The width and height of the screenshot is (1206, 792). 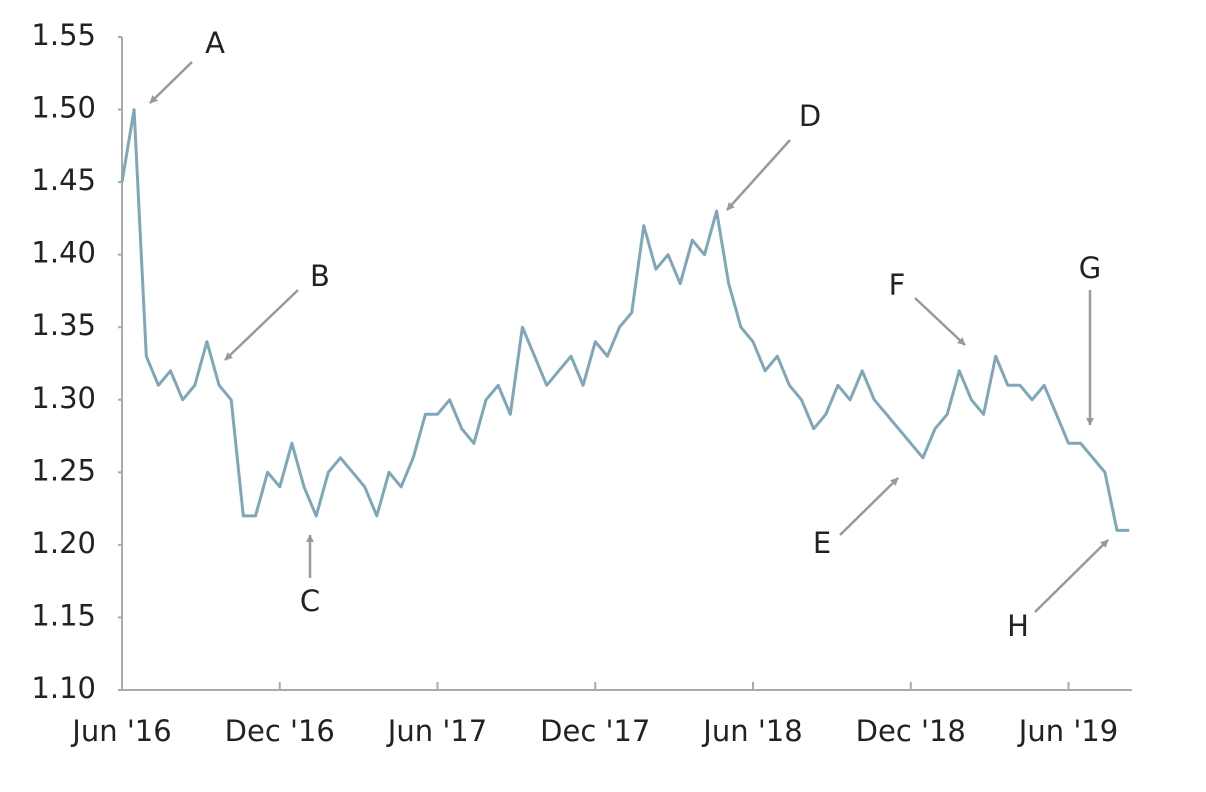 I want to click on annotation-label: H, so click(x=1018, y=626).